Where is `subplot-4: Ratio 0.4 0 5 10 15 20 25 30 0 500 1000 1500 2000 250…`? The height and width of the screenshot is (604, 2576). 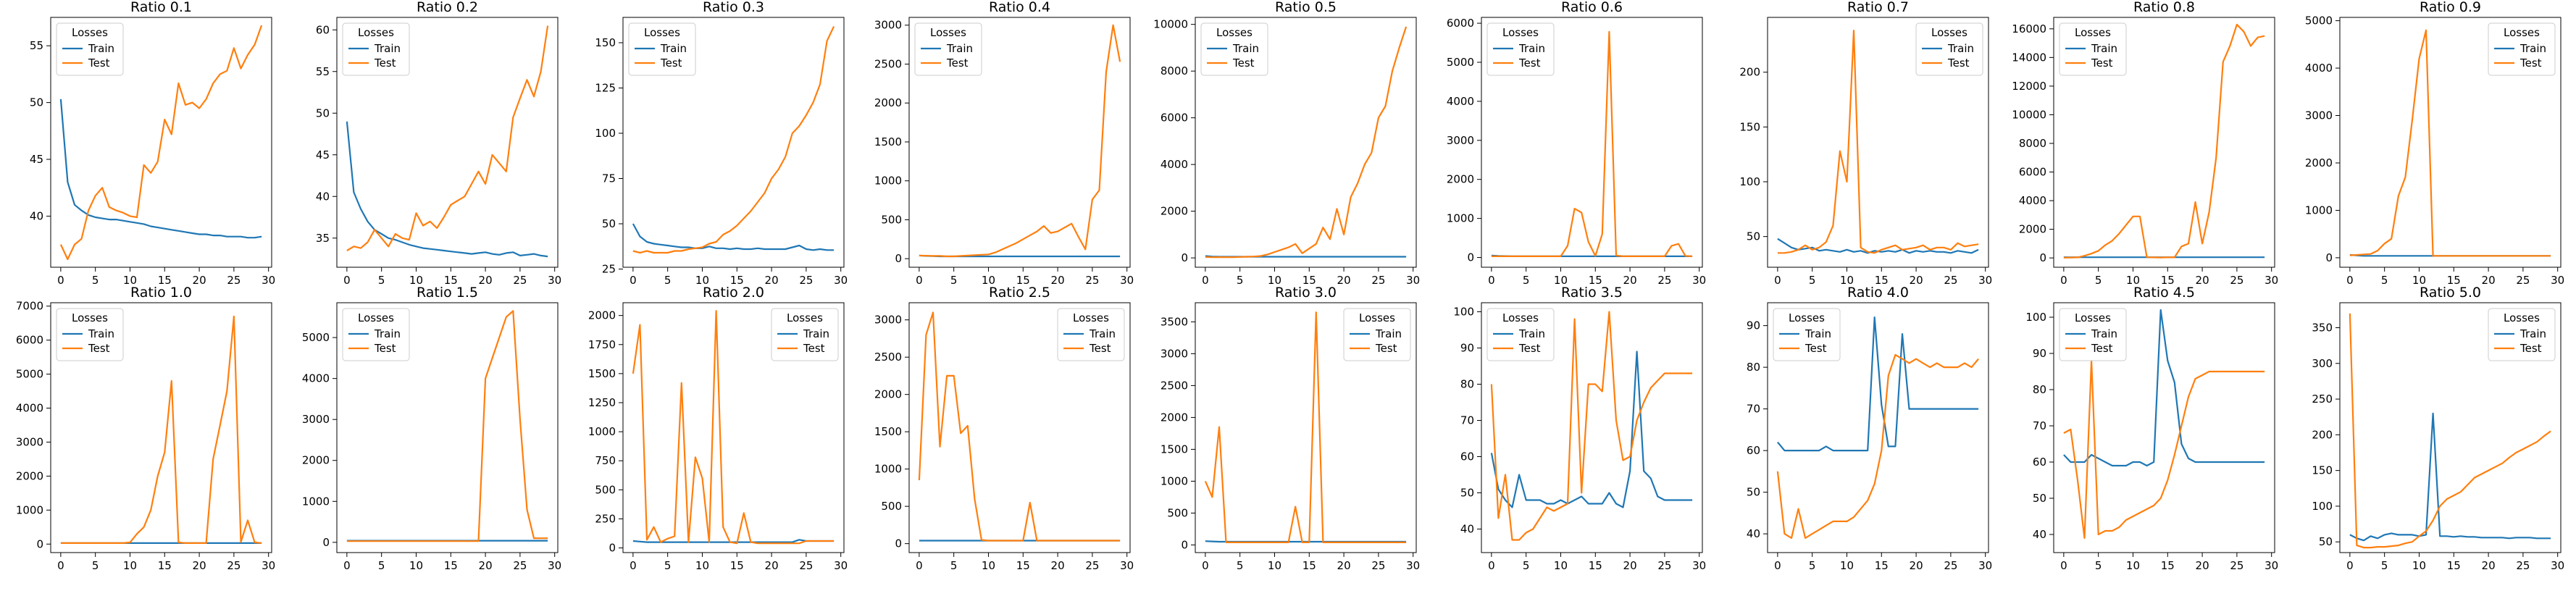 subplot-4: Ratio 0.4 0 5 10 15 20 25 30 0 500 1000 1500 2000 250… is located at coordinates (1004, 143).